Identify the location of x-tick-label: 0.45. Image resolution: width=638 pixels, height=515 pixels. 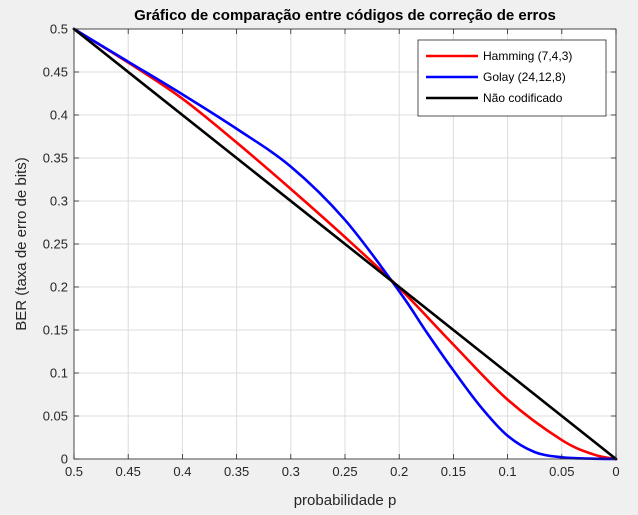
(128, 471).